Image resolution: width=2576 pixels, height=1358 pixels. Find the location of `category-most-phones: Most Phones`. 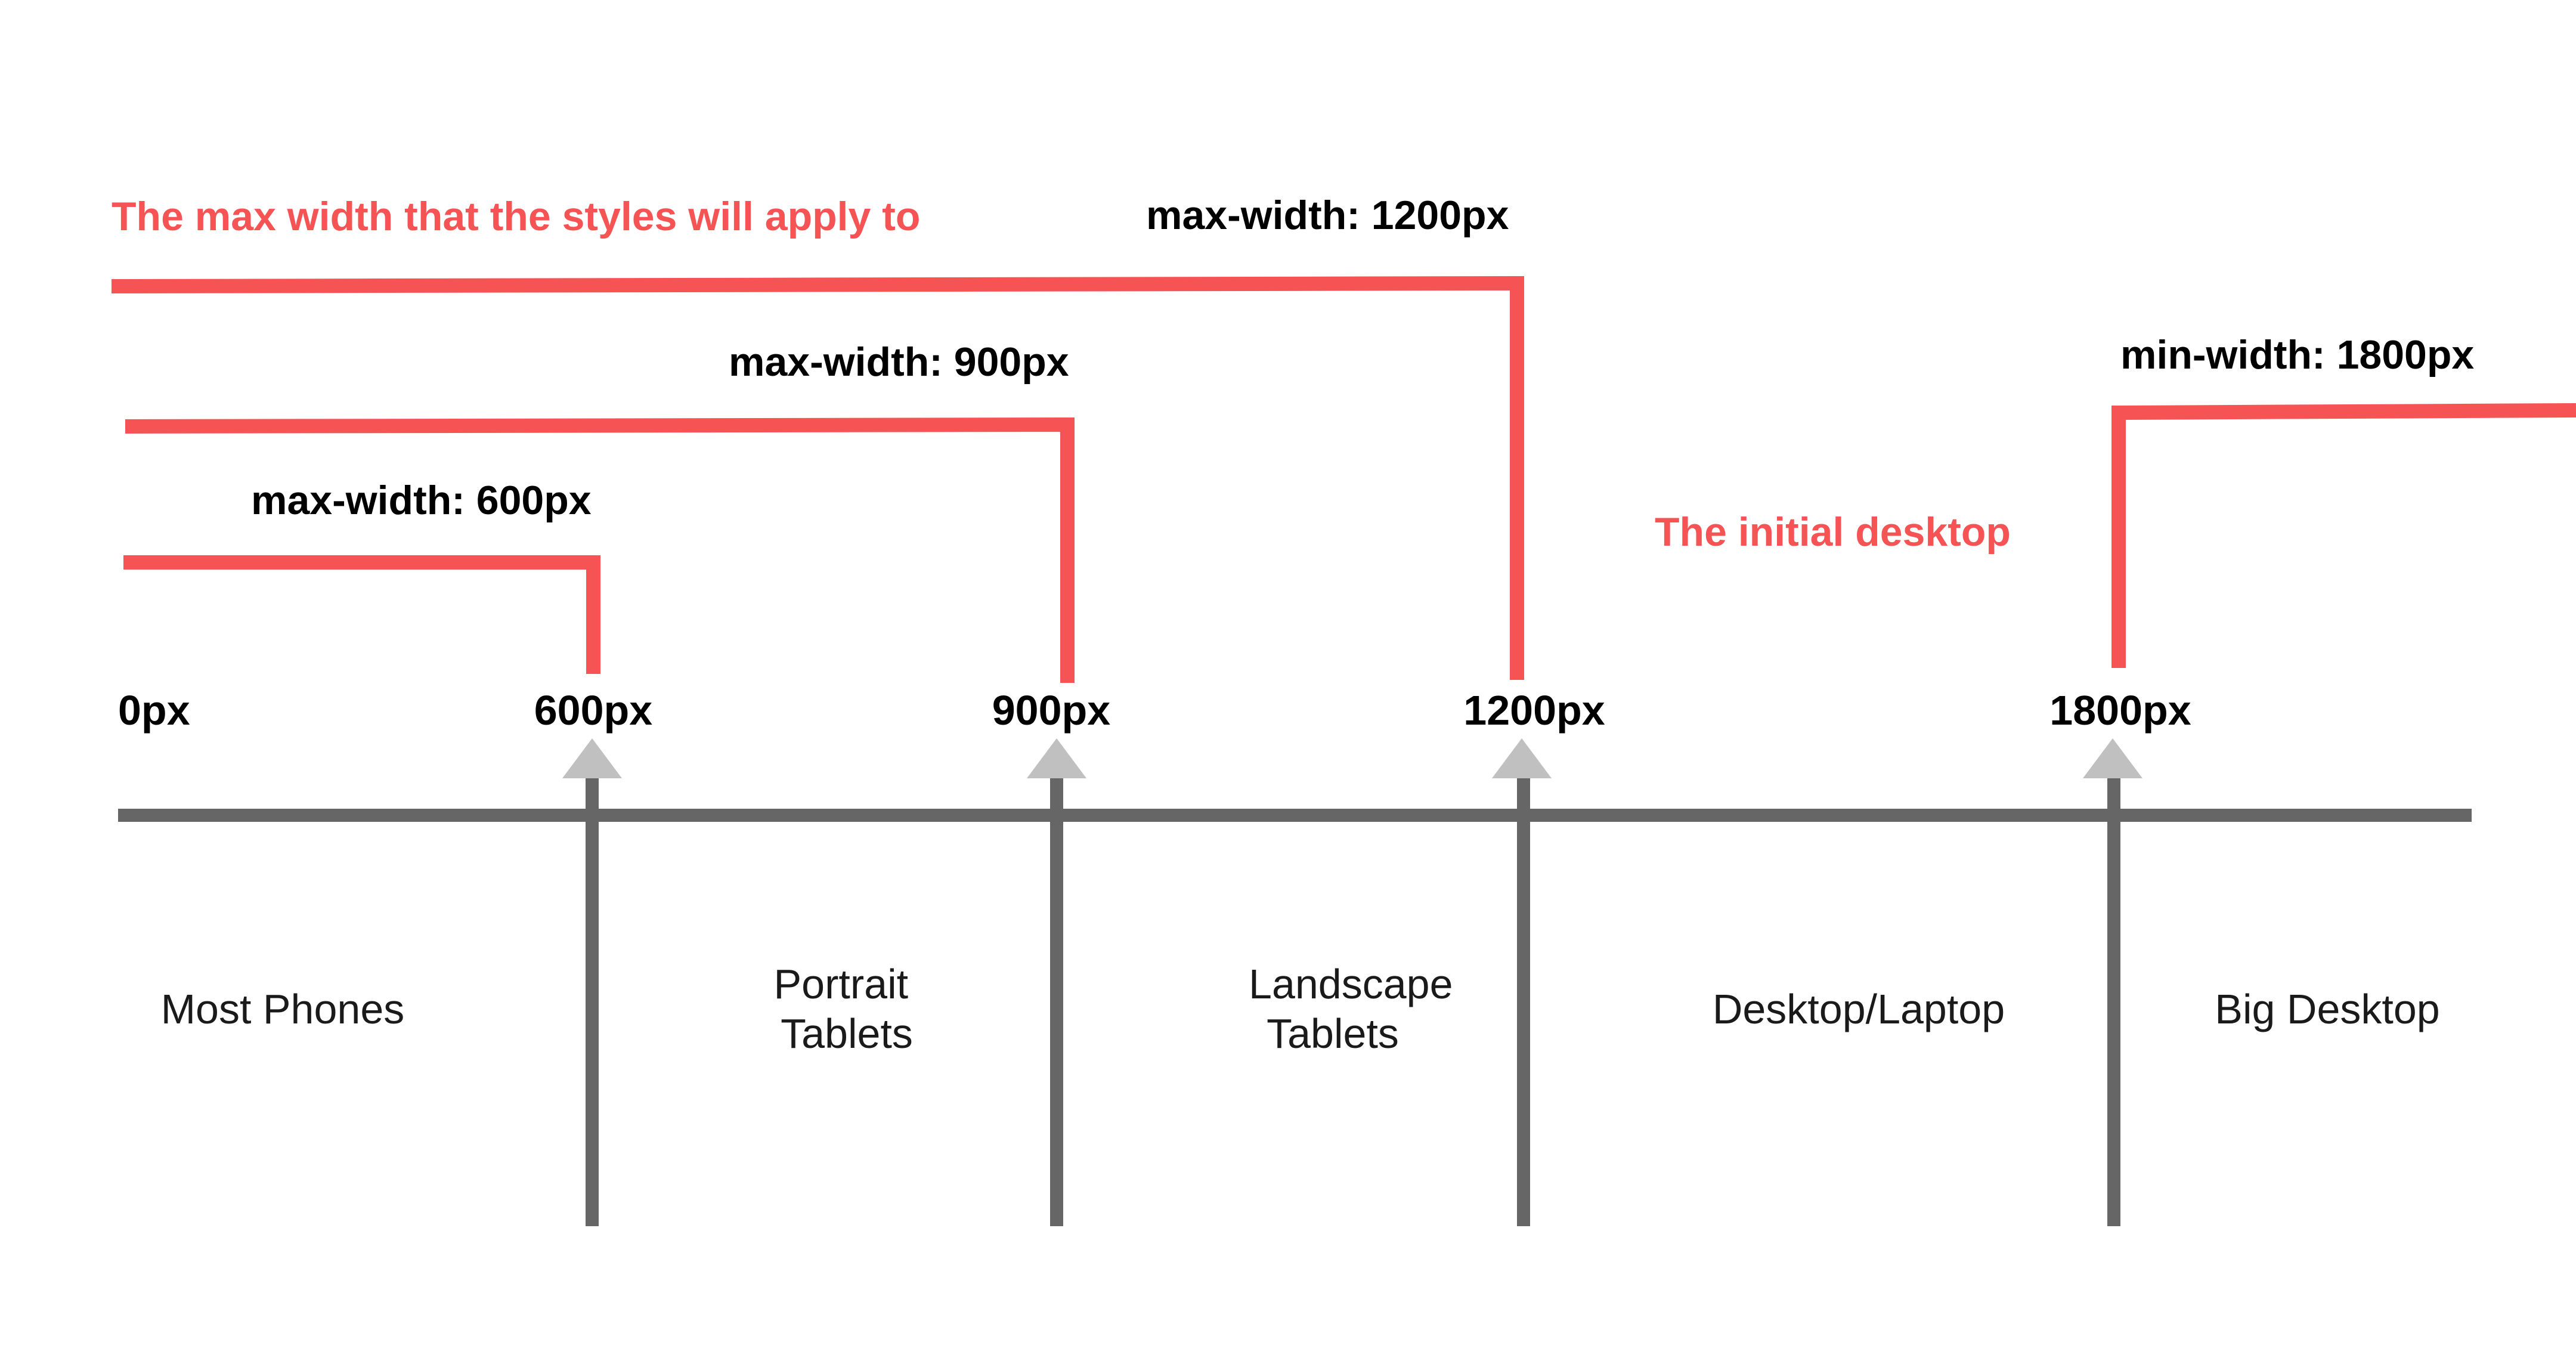

category-most-phones: Most Phones is located at coordinates (283, 1009).